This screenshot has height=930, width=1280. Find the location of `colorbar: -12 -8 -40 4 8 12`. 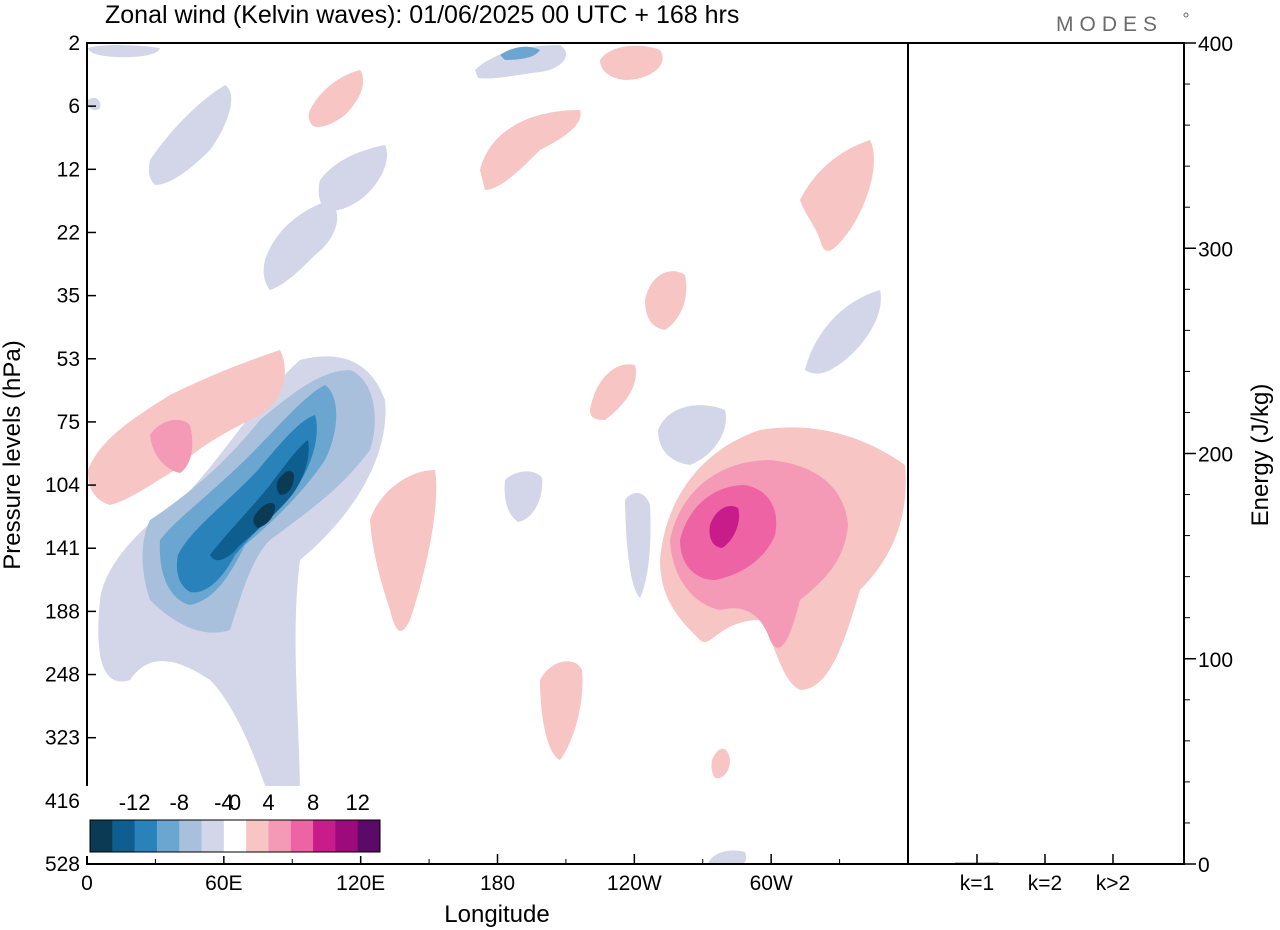

colorbar: -12 -8 -40 4 8 12 is located at coordinates (235, 821).